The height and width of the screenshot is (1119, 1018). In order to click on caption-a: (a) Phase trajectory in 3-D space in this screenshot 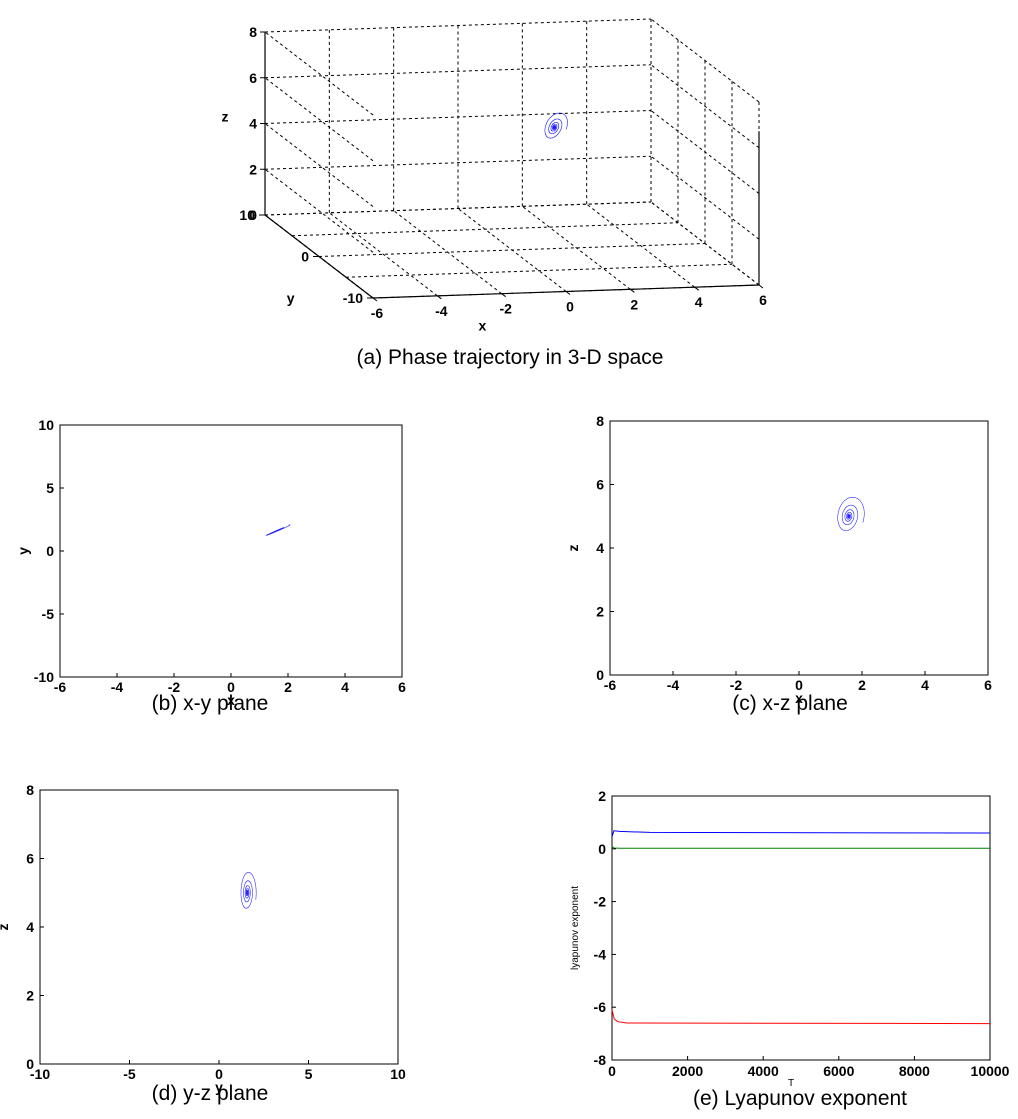, I will do `click(510, 357)`.